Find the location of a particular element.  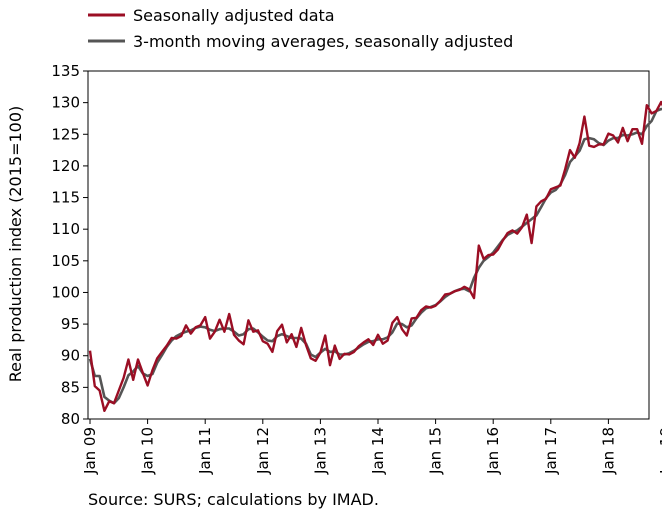

y-tick-label: 80 is located at coordinates (70, 419).